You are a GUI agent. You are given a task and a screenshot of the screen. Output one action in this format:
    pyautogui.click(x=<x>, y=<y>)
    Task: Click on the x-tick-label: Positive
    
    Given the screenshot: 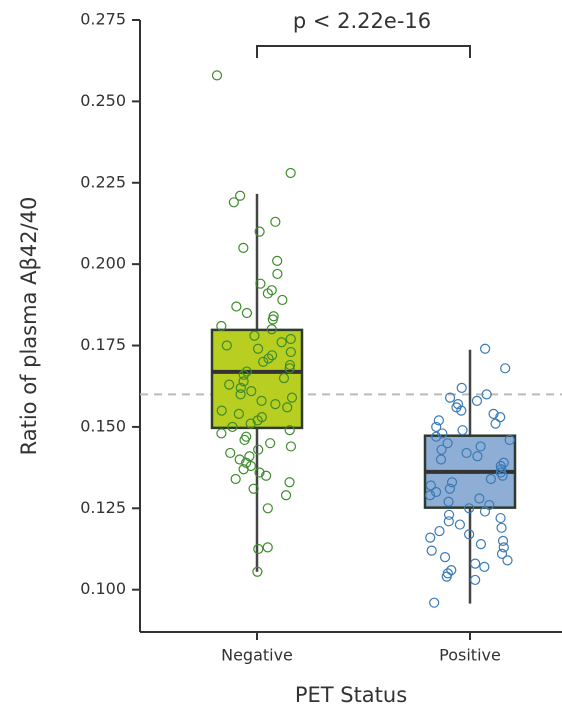 What is the action you would take?
    pyautogui.click(x=470, y=655)
    